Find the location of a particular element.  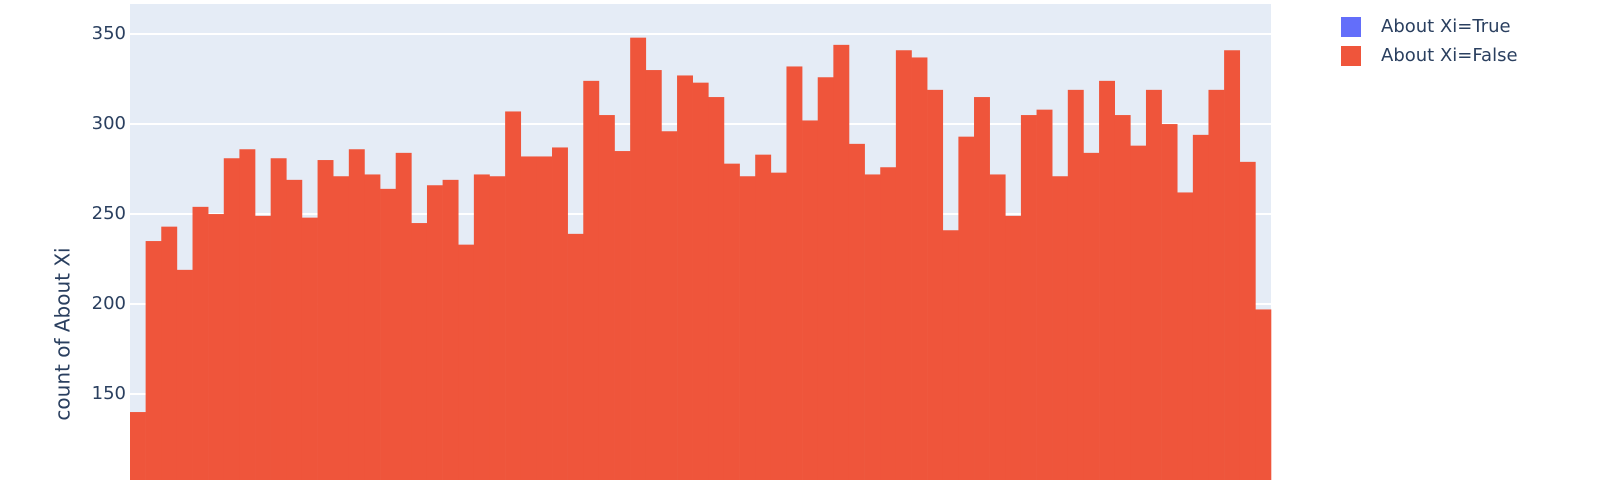

y-tick-label: 200 is located at coordinates (109, 303).